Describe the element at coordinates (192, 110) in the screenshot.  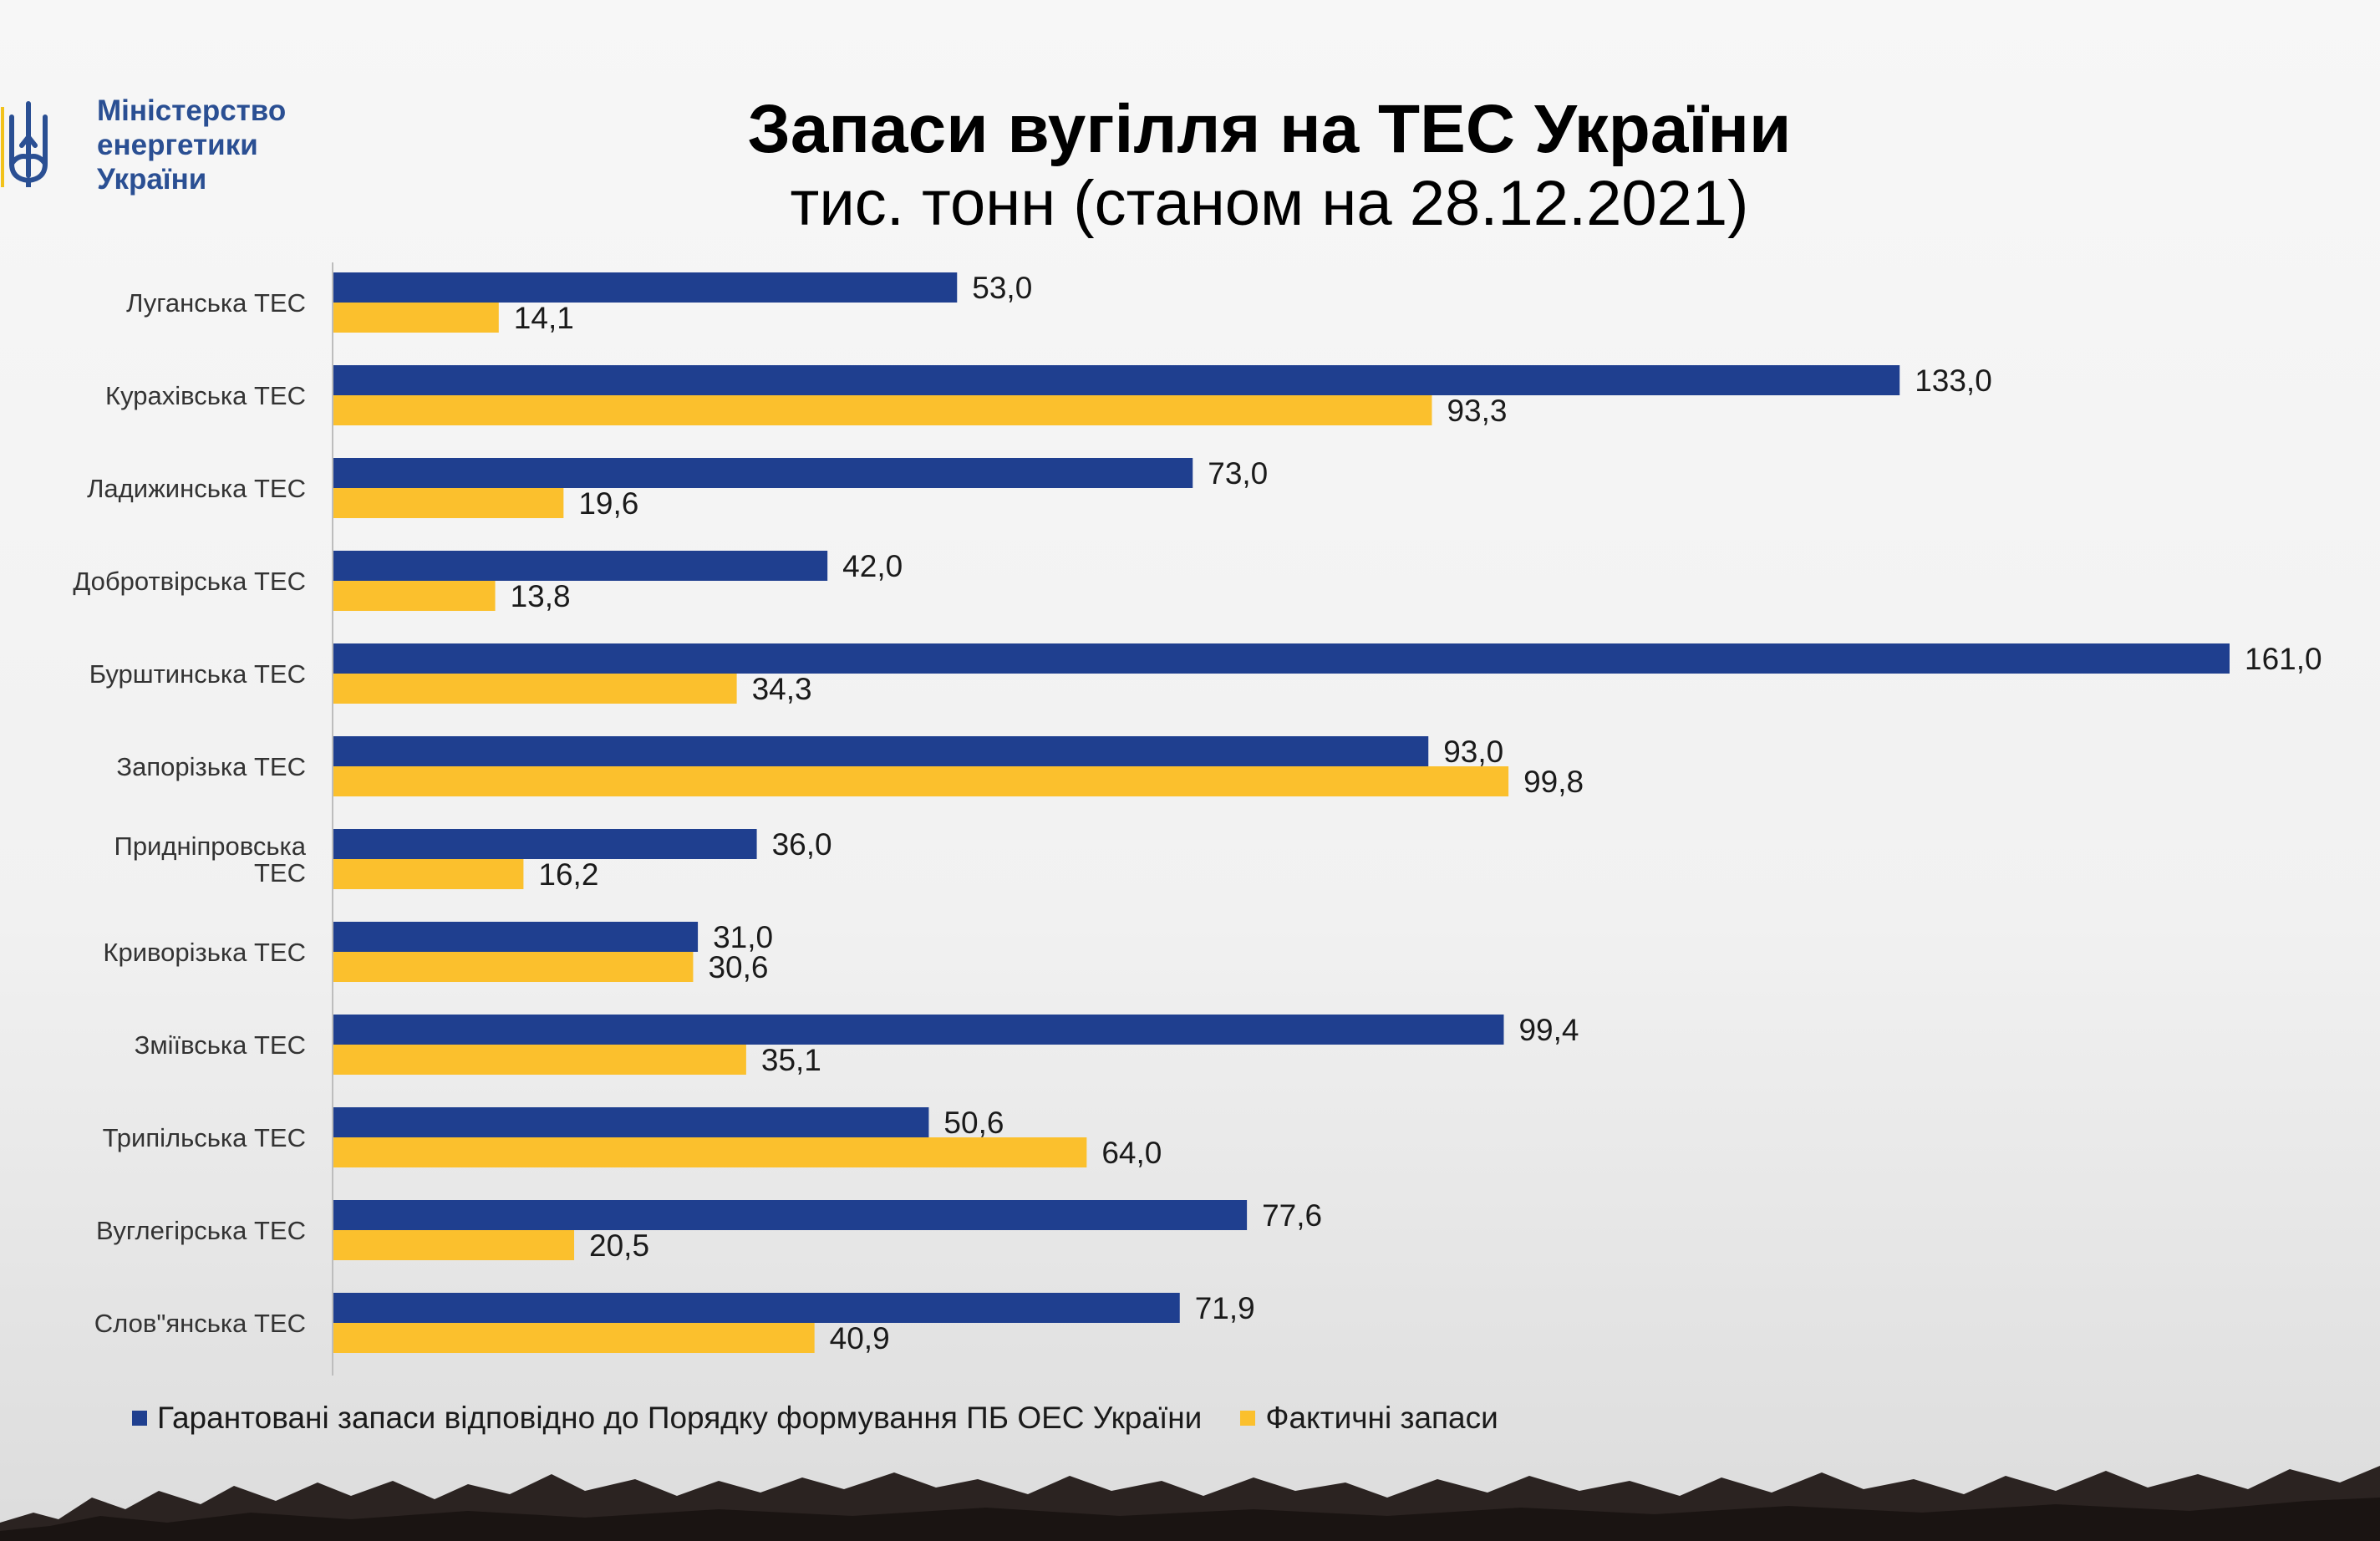
I see `logo-line: Міністерство` at that location.